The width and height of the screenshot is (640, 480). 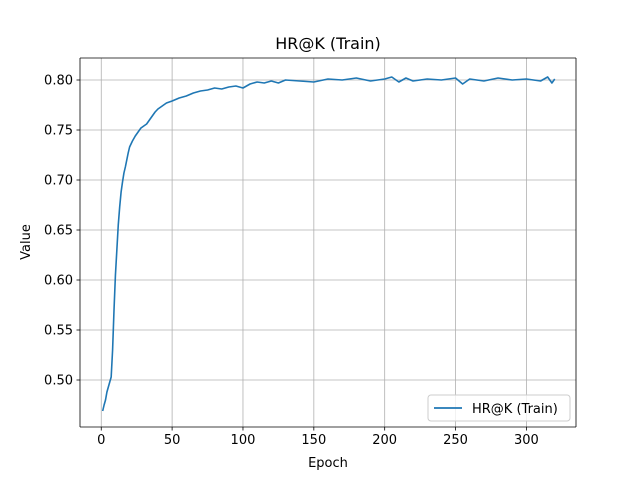 What do you see at coordinates (384, 440) in the screenshot?
I see `x-tick-label: 200` at bounding box center [384, 440].